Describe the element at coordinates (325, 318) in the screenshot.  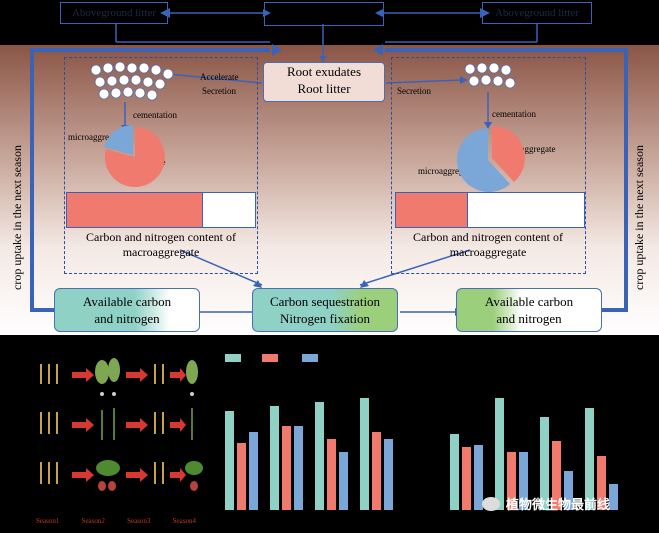
I see `nitrogen-fixation-label: Nitrogen fixation` at that location.